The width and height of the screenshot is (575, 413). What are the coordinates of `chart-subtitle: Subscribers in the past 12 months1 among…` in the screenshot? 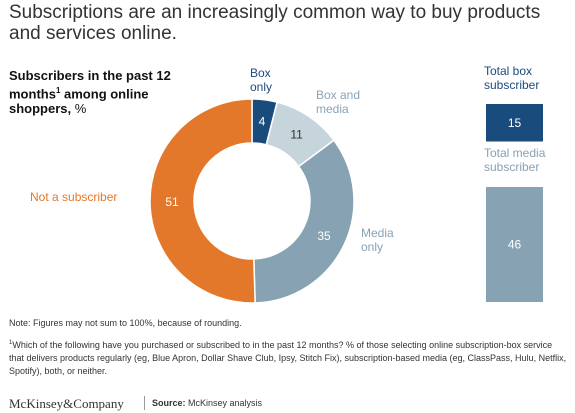 It's located at (94, 92).